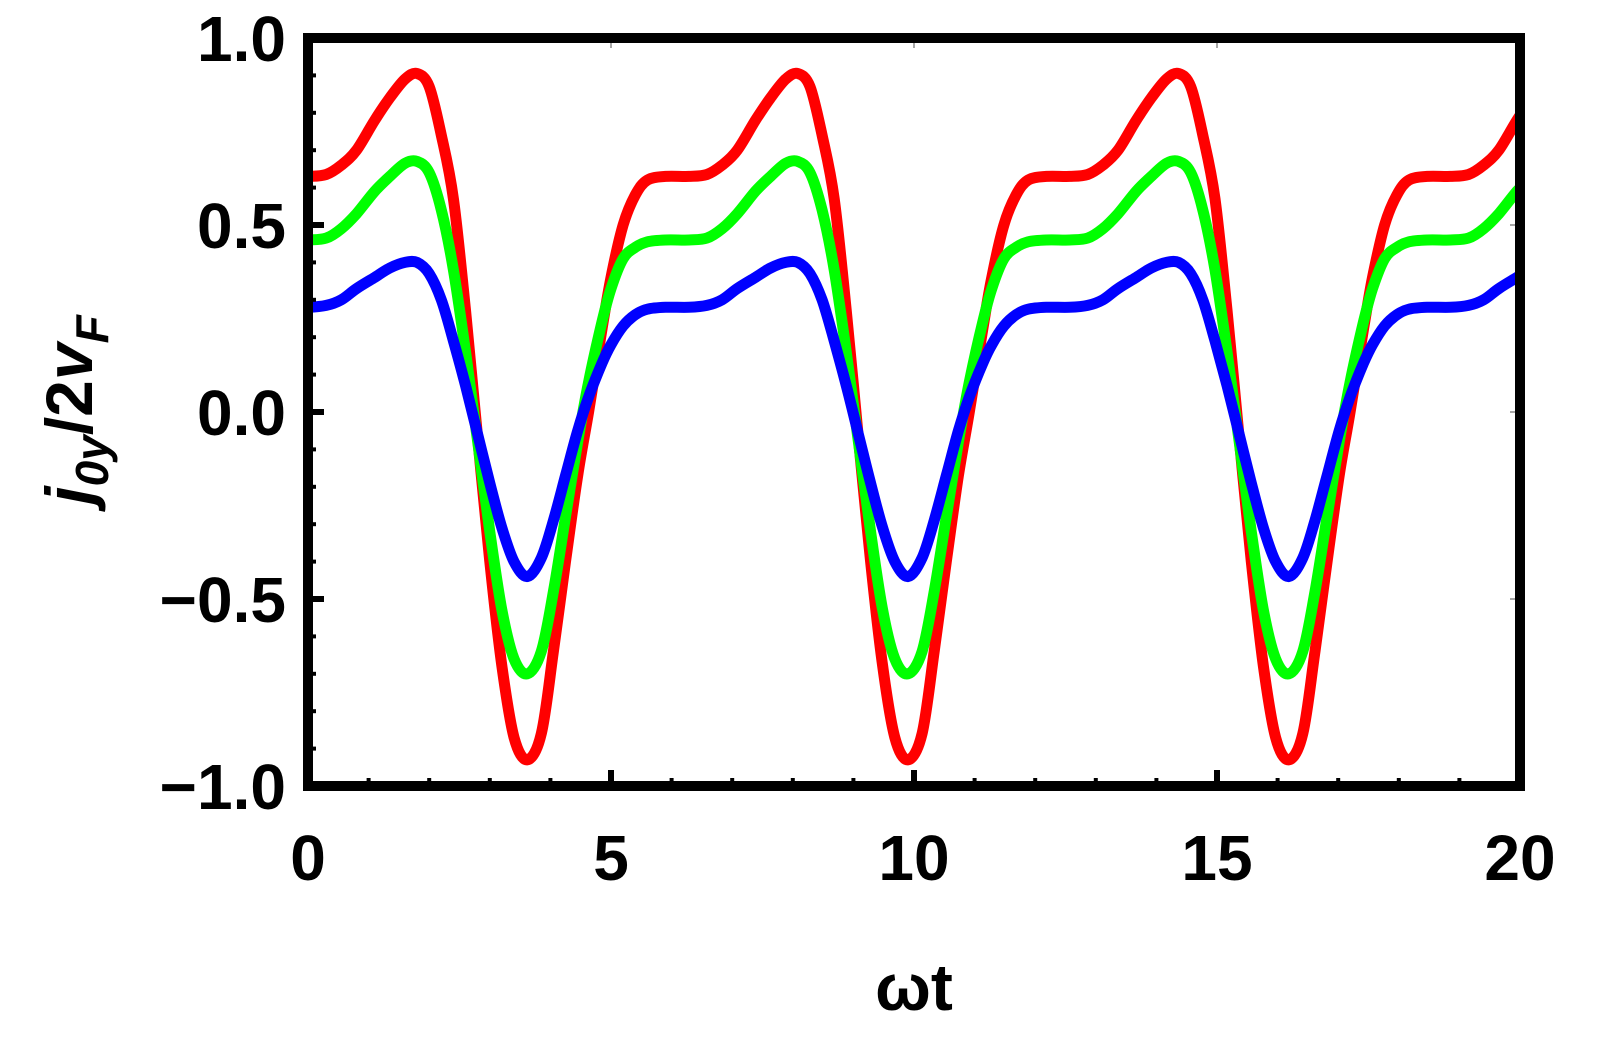 The width and height of the screenshot is (1600, 1038). I want to click on x-tick-labels: 0 5 10 15 20, so click(922, 858).